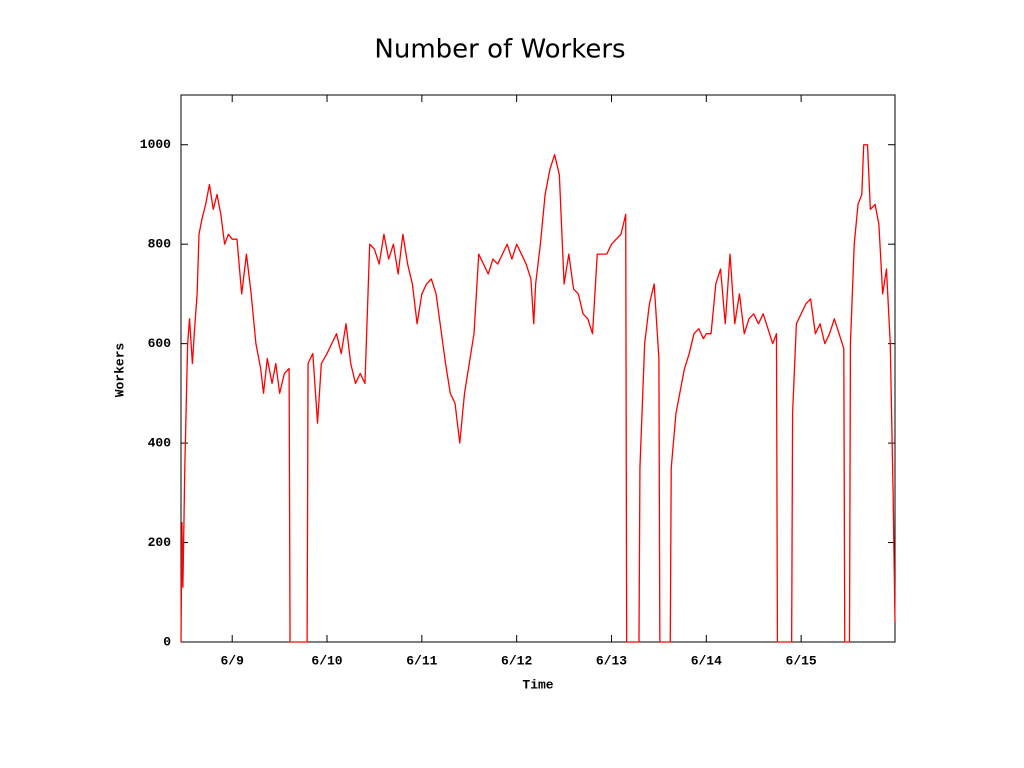  I want to click on y-tick-label: 600, so click(160, 343).